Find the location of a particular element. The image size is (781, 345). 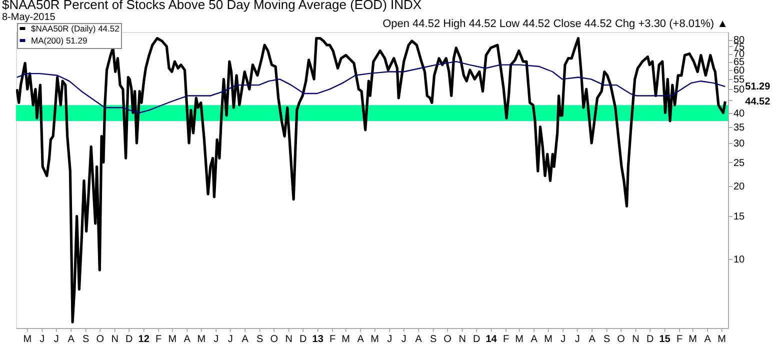

x-tick-label: 13 is located at coordinates (318, 339).